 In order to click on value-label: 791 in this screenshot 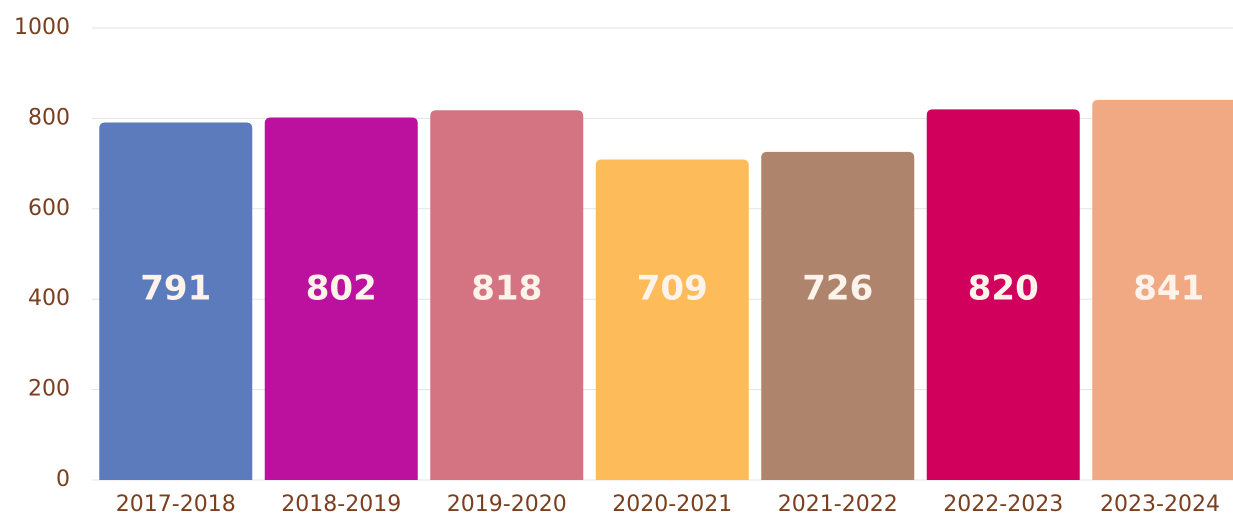, I will do `click(175, 289)`.